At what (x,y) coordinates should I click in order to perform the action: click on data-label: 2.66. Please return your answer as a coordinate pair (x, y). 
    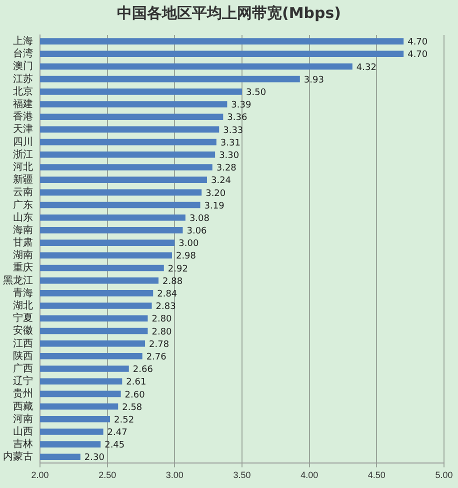
    Looking at the image, I should click on (143, 370).